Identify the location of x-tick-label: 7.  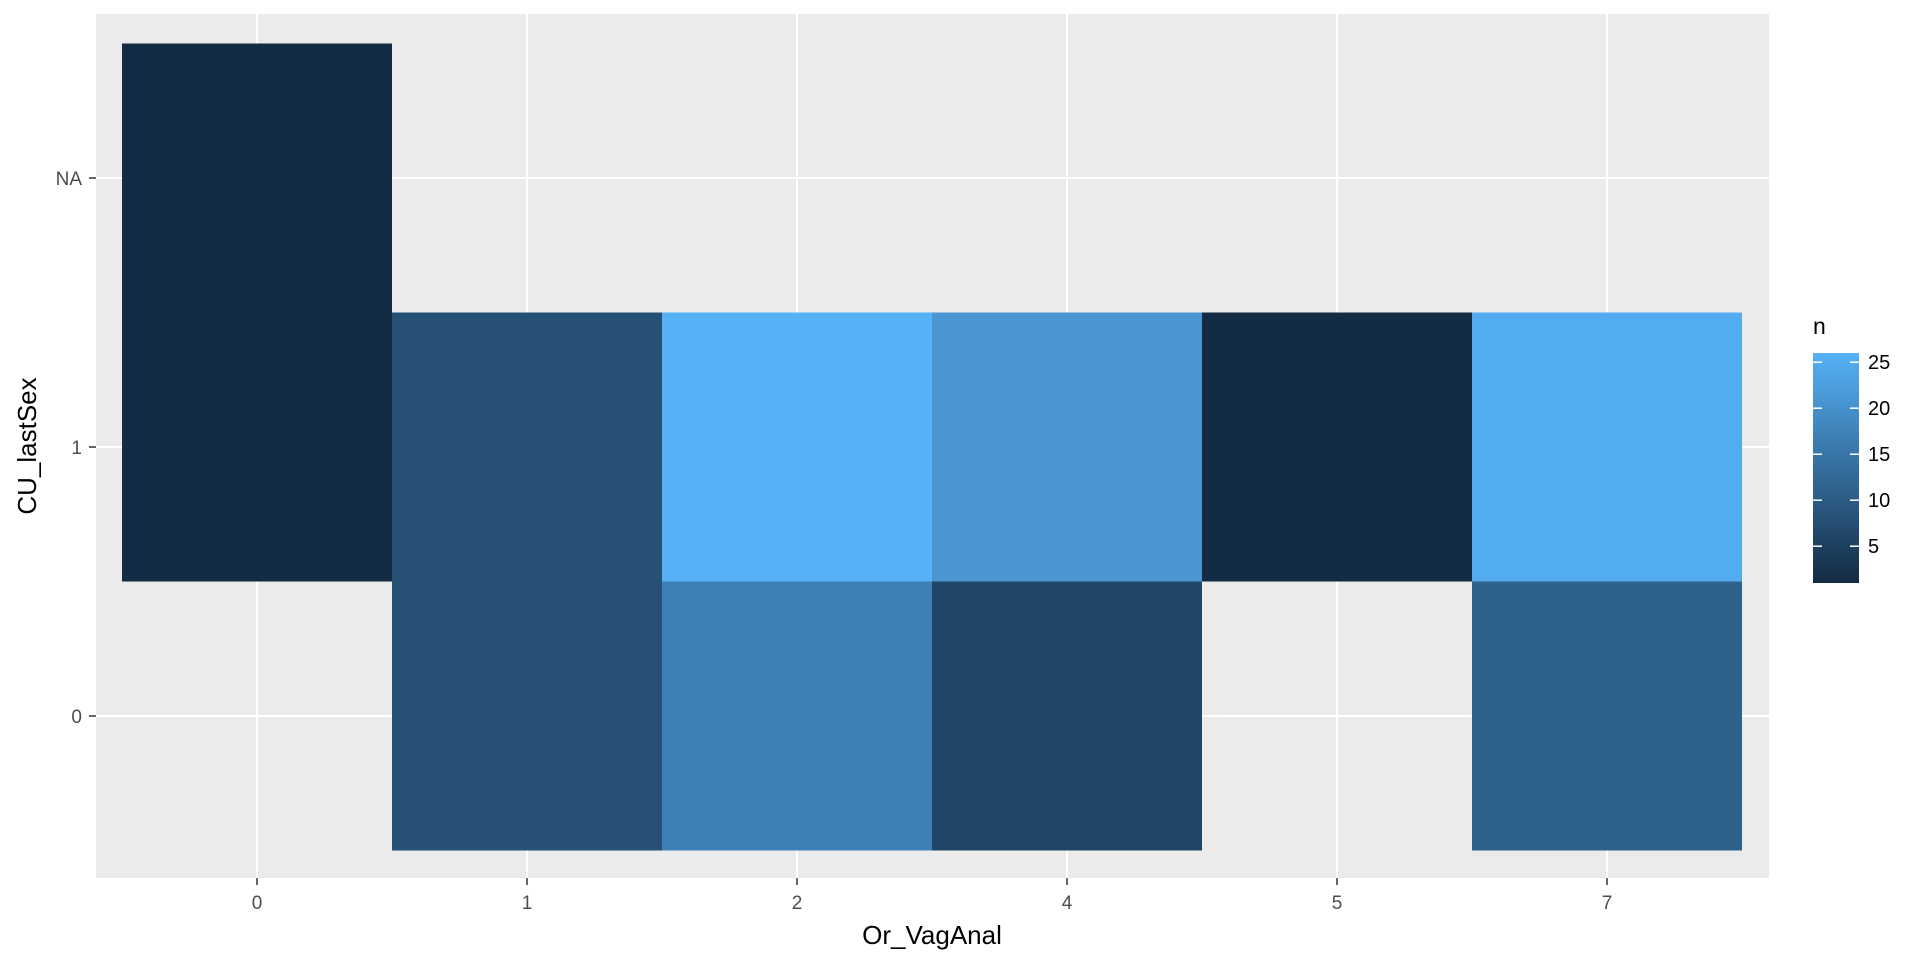
(1607, 903).